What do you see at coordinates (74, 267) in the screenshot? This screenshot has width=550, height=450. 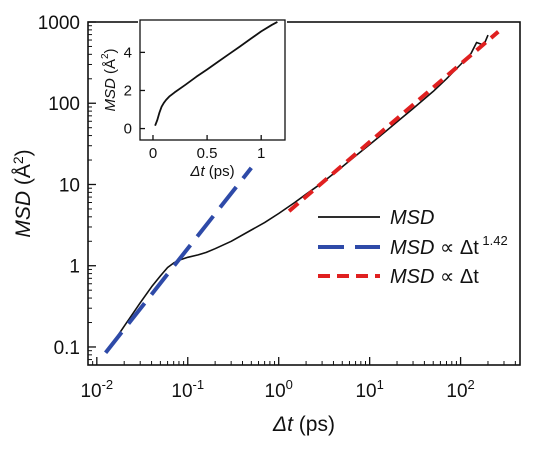 I see `main-y-tick-label: 1` at bounding box center [74, 267].